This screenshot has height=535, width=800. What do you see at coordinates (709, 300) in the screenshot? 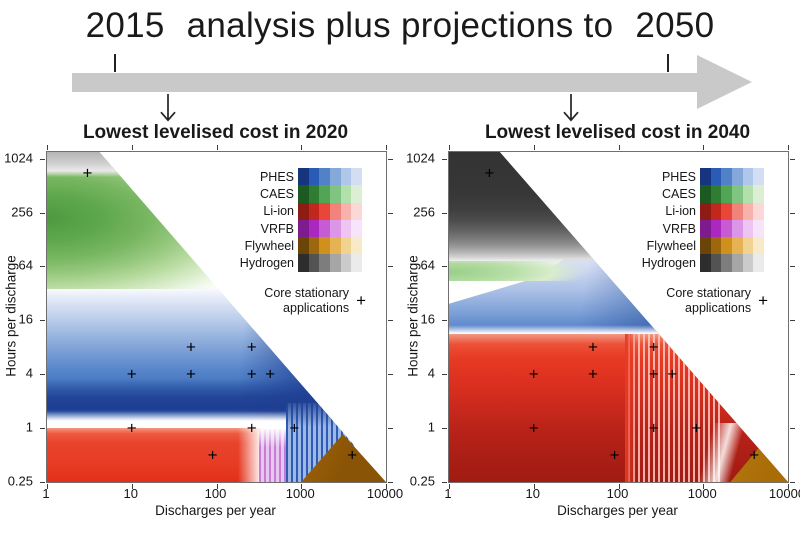
I see `caption-text: Core stationary applications` at bounding box center [709, 300].